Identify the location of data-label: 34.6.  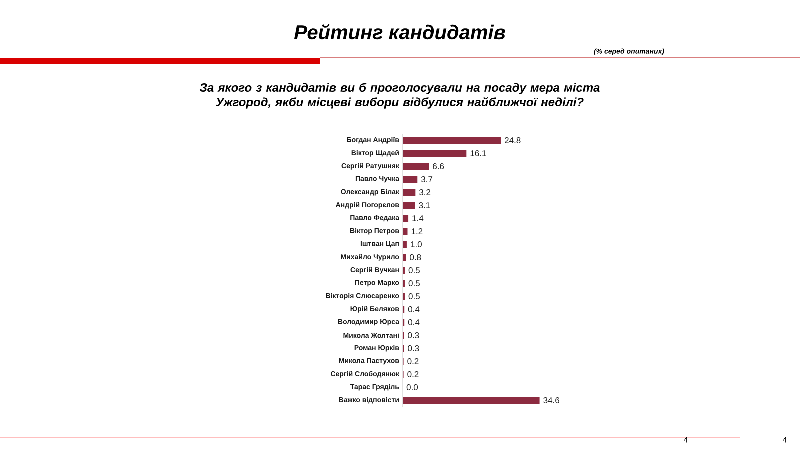
(552, 401).